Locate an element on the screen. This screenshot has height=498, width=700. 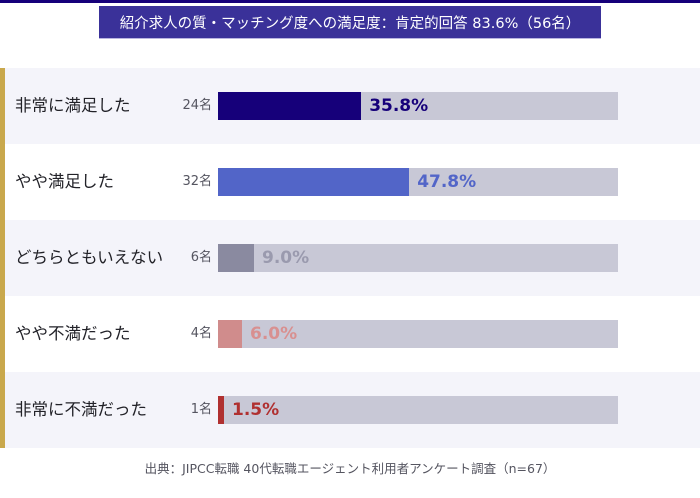
count-label: 24名 is located at coordinates (197, 105).